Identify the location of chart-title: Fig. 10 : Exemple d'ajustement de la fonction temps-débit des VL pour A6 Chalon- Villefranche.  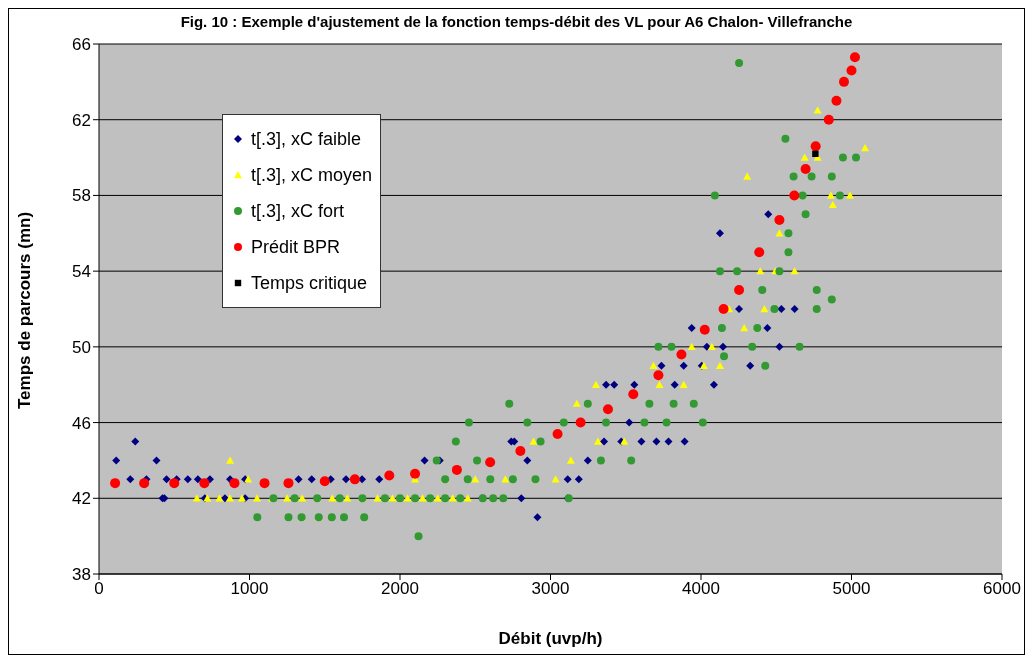
(516, 22).